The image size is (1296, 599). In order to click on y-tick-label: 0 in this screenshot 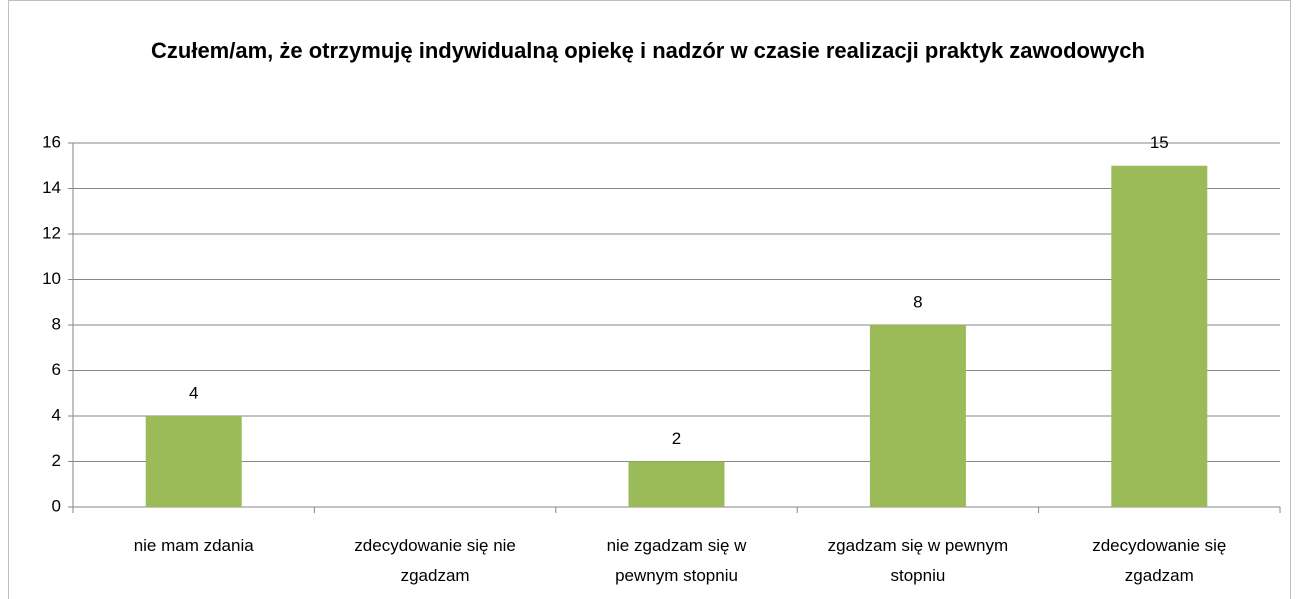, I will do `click(56, 505)`.